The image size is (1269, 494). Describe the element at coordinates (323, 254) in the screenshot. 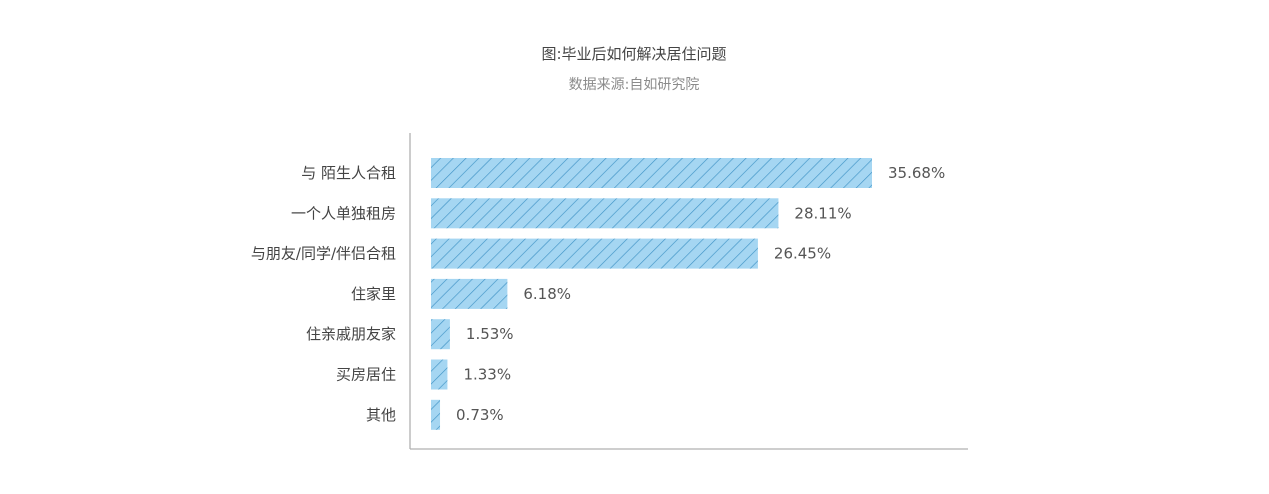

I see `category-label: 与朋友/同学/伴侣合租` at that location.